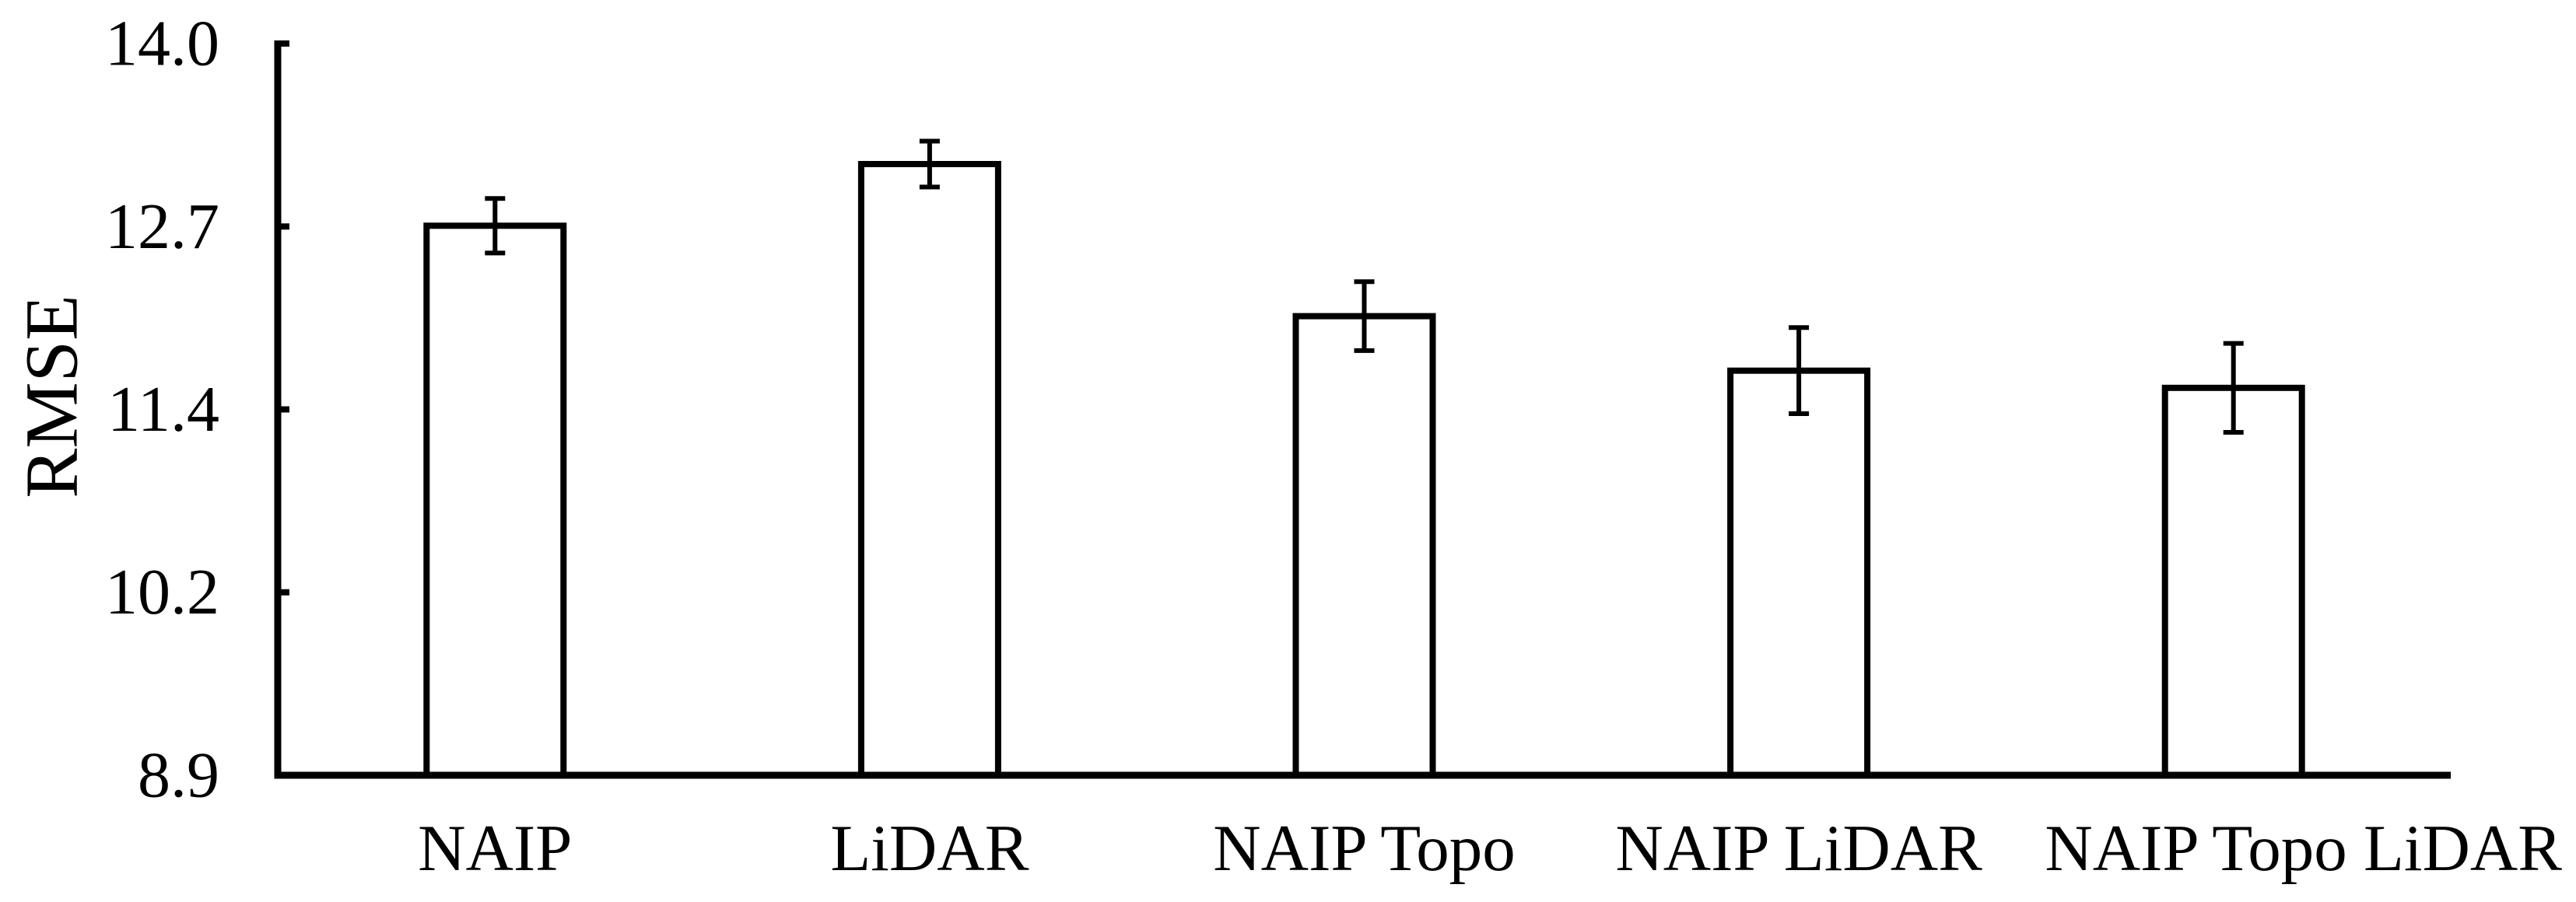  What do you see at coordinates (1800, 371) in the screenshot?
I see `error-bar-naip-lidar` at bounding box center [1800, 371].